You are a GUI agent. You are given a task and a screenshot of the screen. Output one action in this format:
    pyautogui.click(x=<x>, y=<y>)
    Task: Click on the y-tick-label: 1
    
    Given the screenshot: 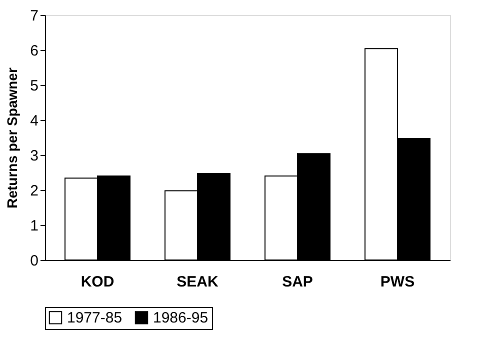 What is the action you would take?
    pyautogui.click(x=34, y=226)
    